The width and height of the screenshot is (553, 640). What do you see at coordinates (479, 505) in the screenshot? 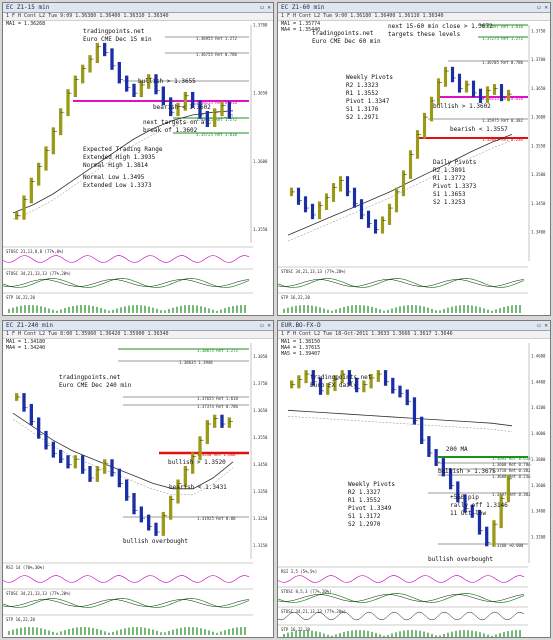
I see `annotation: rally off 1.3146` at bounding box center [479, 505].